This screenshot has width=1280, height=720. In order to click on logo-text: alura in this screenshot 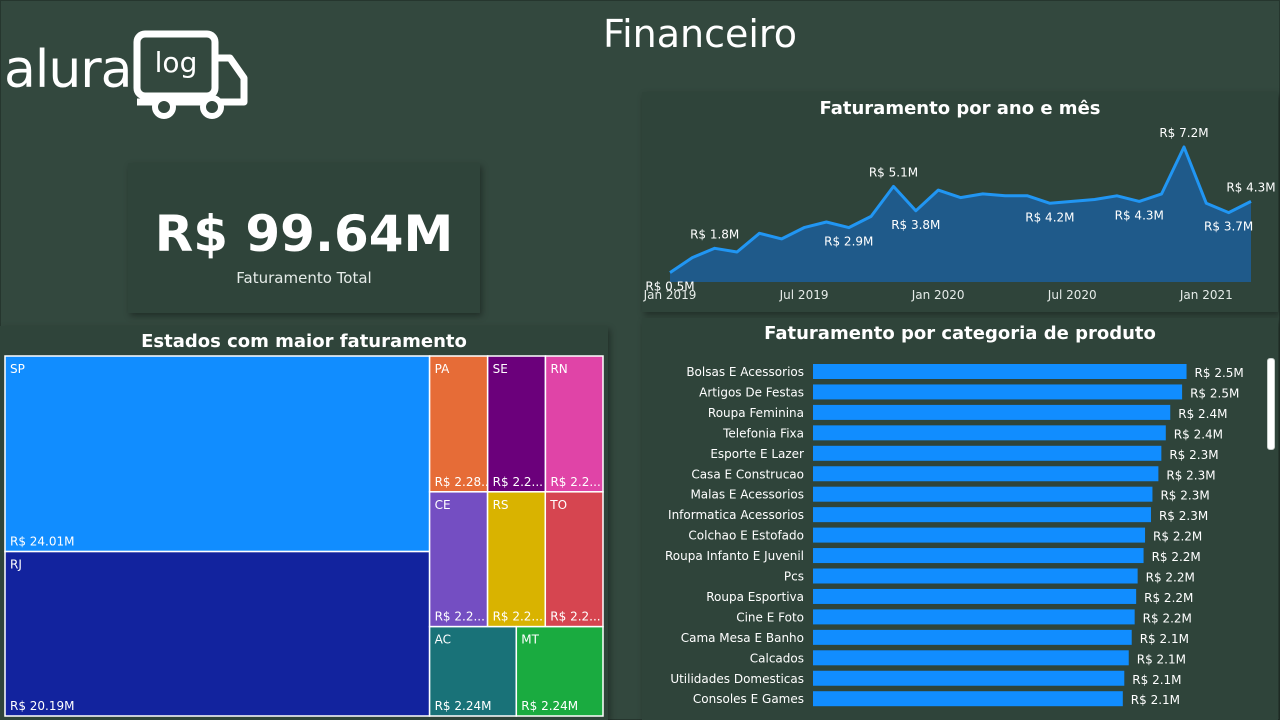, I will do `click(68, 70)`.